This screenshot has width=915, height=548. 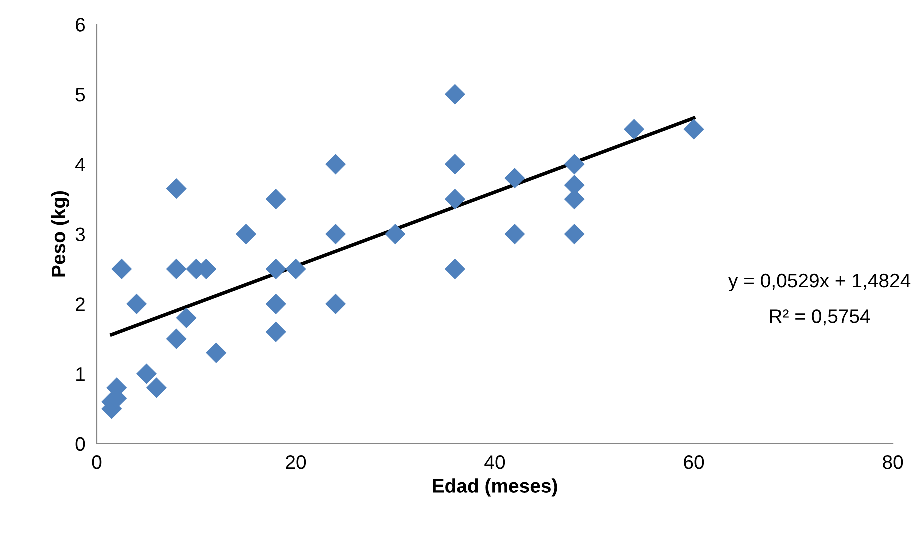 I want to click on y-tick-label: 5, so click(x=81, y=95).